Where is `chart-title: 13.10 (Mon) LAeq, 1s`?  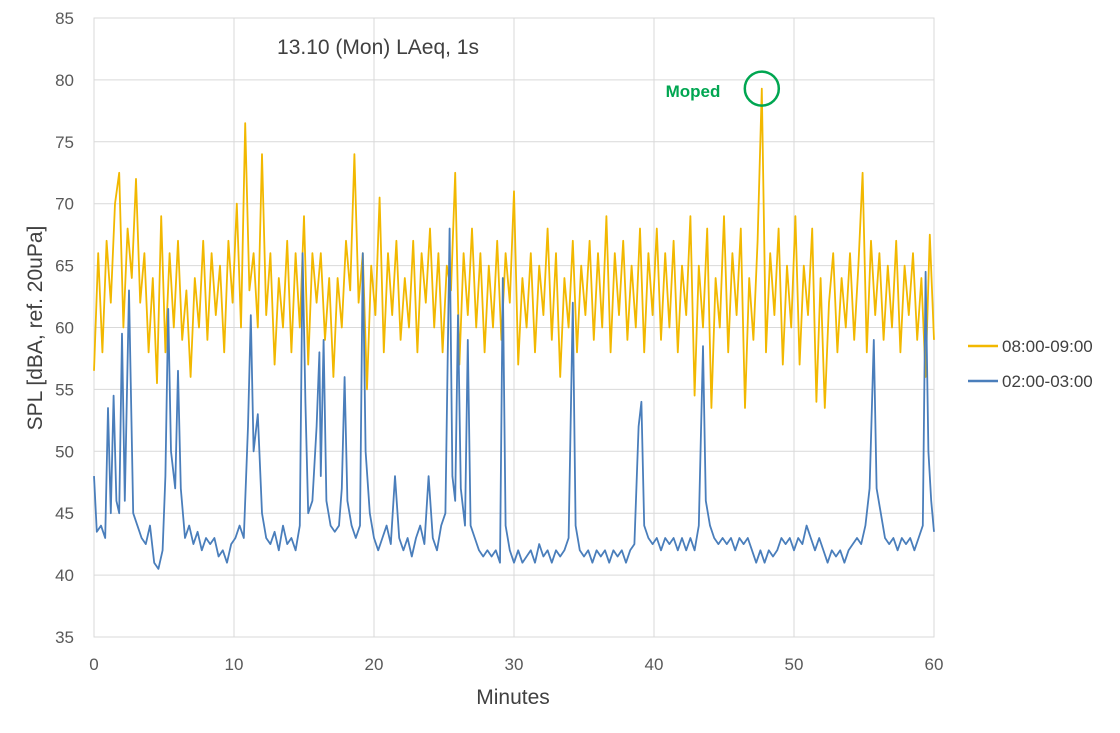 chart-title: 13.10 (Mon) LAeq, 1s is located at coordinates (378, 47).